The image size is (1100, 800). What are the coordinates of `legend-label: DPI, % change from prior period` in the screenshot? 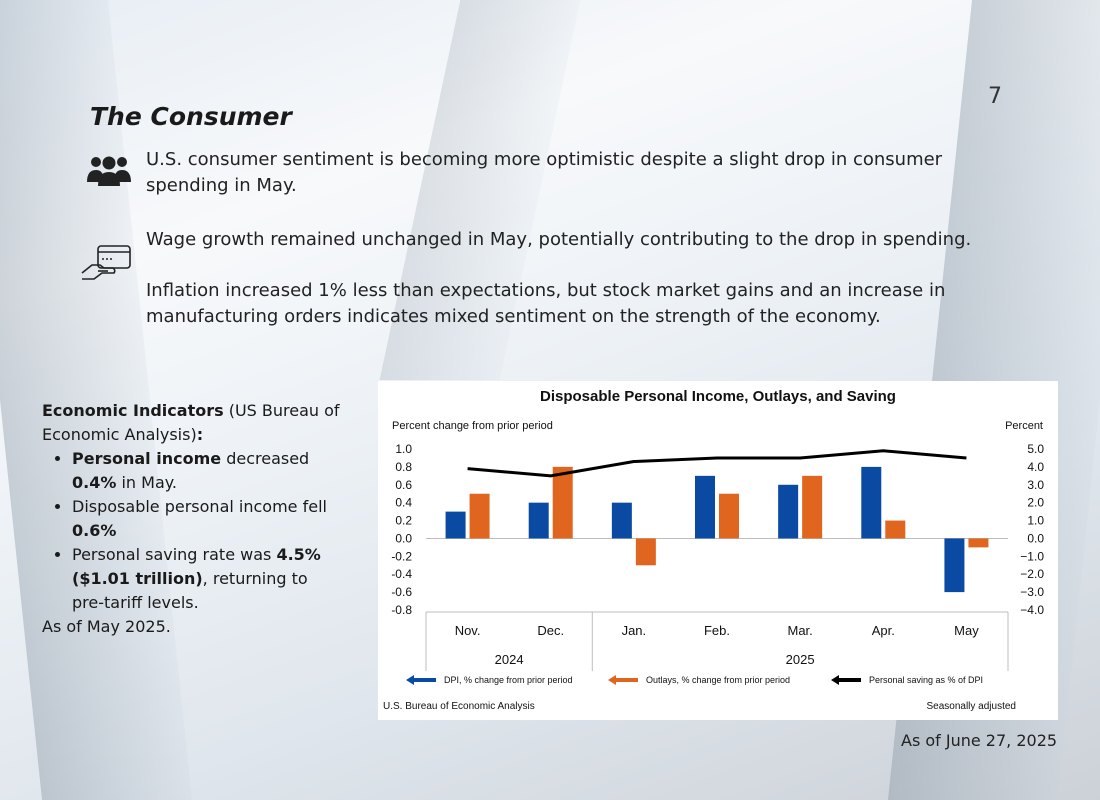 It's located at (508, 680).